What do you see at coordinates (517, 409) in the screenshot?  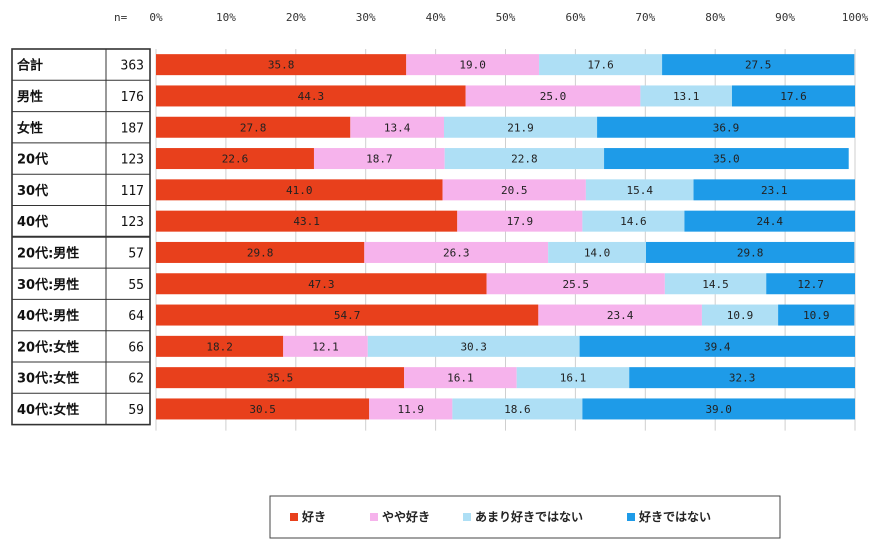 I see `data-label: 18.6` at bounding box center [517, 409].